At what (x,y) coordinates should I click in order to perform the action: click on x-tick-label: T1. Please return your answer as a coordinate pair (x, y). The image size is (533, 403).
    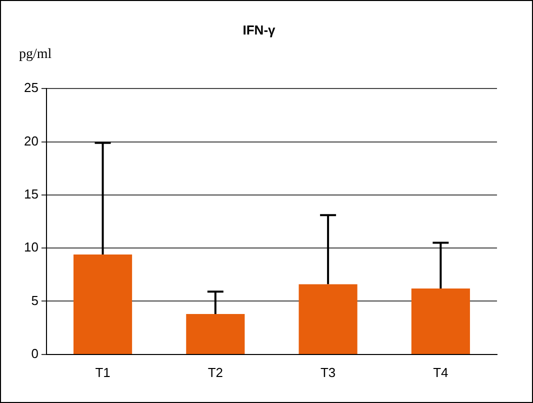
    Looking at the image, I should click on (102, 372).